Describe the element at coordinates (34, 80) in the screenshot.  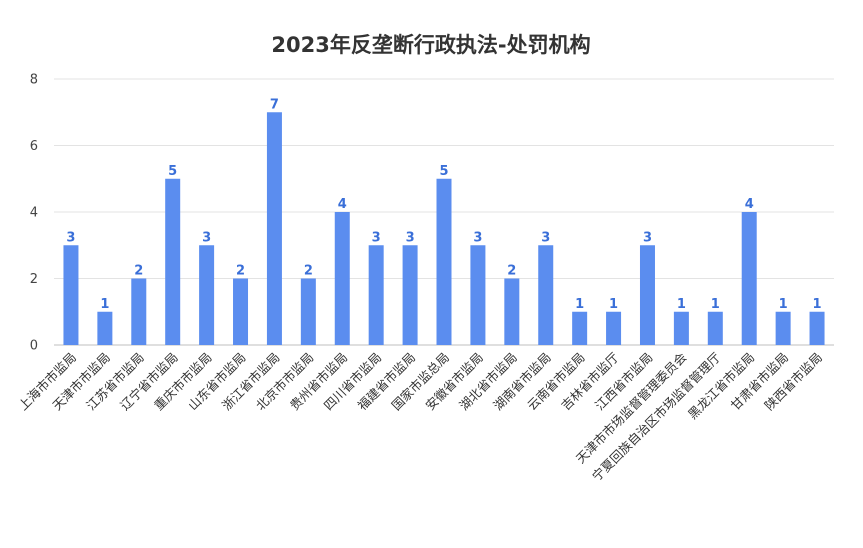
I see `y-tick-label: 8` at that location.